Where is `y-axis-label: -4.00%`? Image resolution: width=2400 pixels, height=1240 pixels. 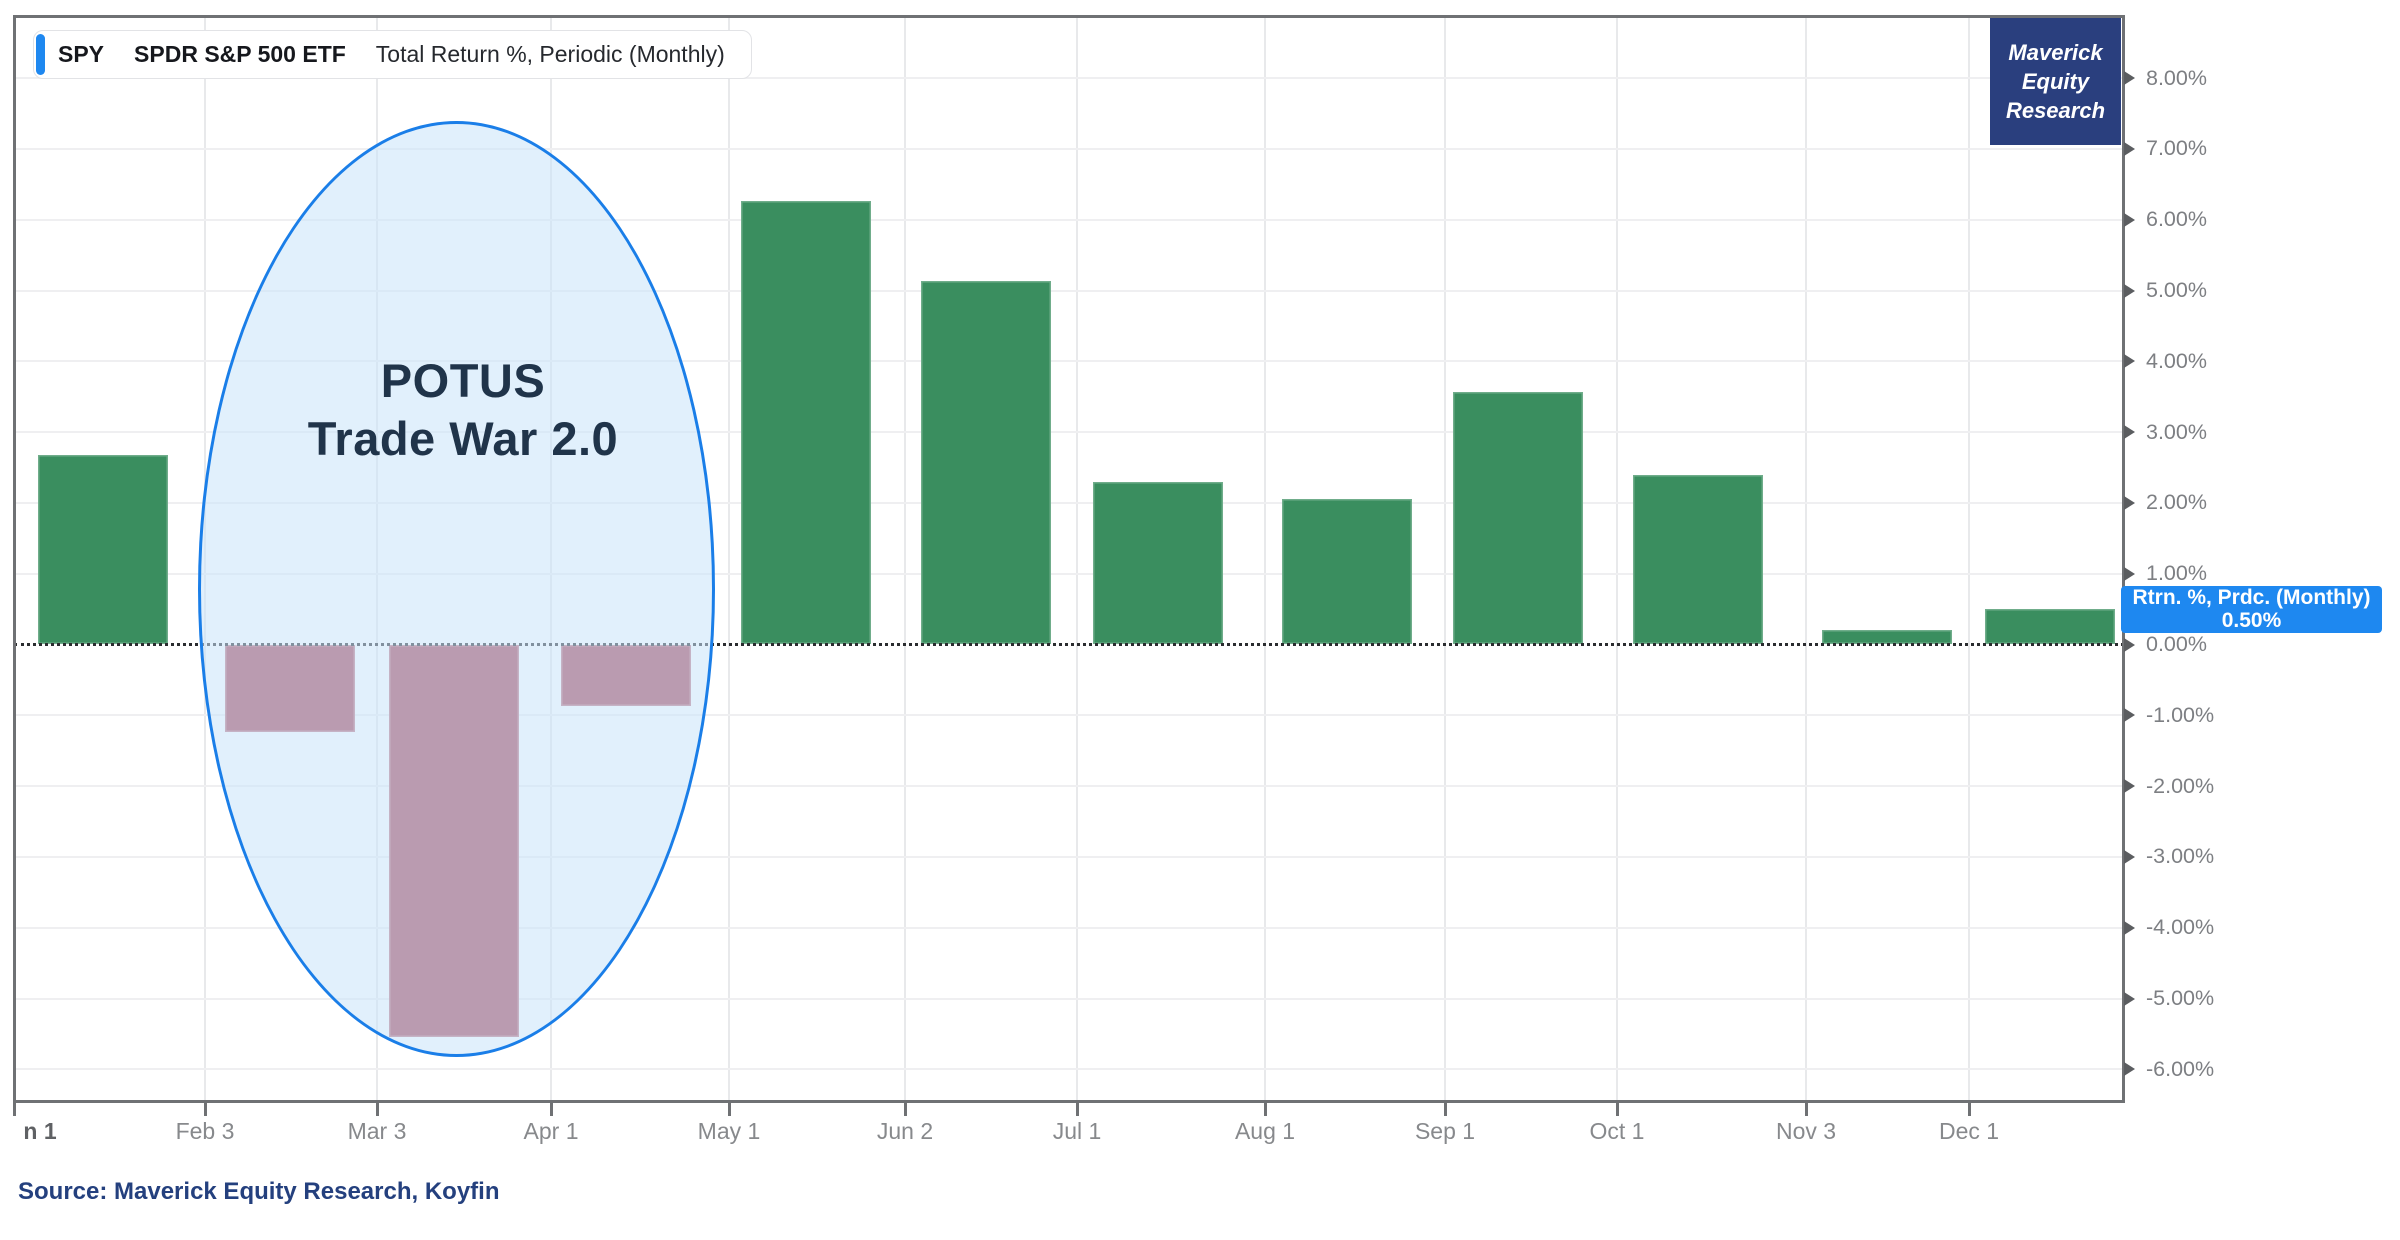
y-axis-label: -4.00% is located at coordinates (2180, 927).